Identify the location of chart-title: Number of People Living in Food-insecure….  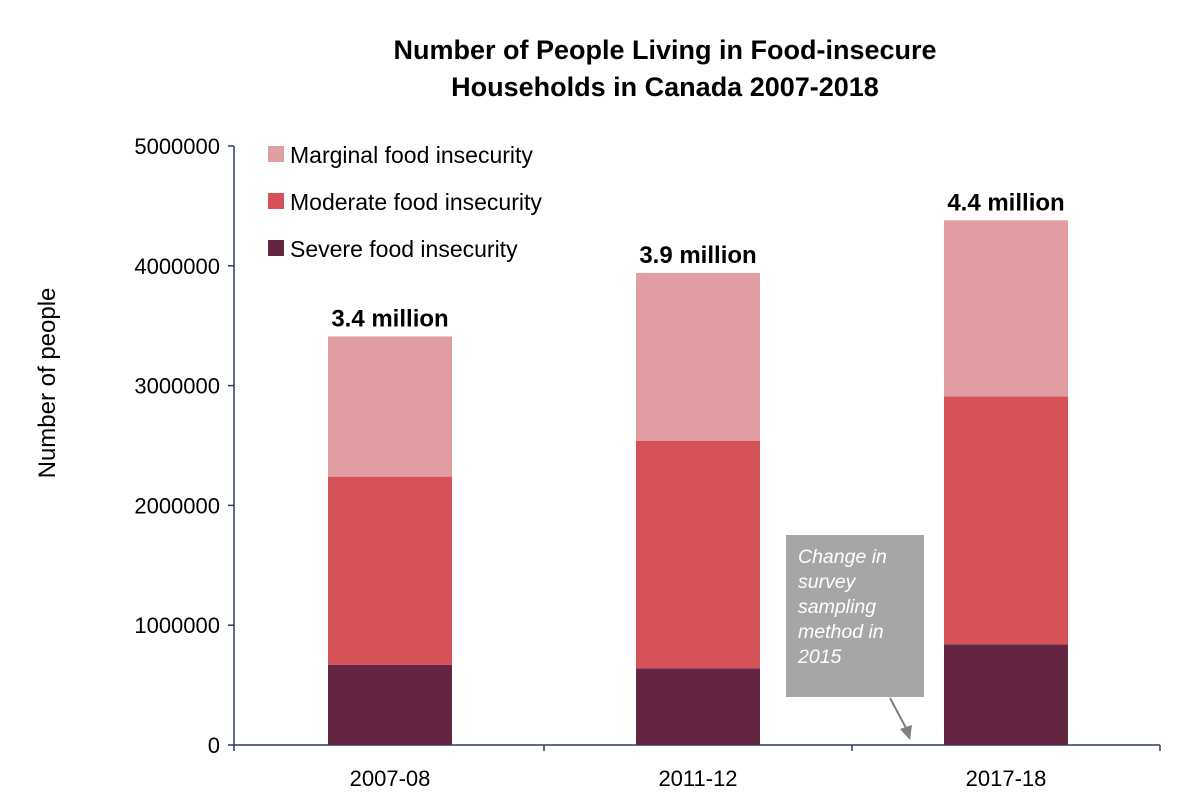
(596, 69).